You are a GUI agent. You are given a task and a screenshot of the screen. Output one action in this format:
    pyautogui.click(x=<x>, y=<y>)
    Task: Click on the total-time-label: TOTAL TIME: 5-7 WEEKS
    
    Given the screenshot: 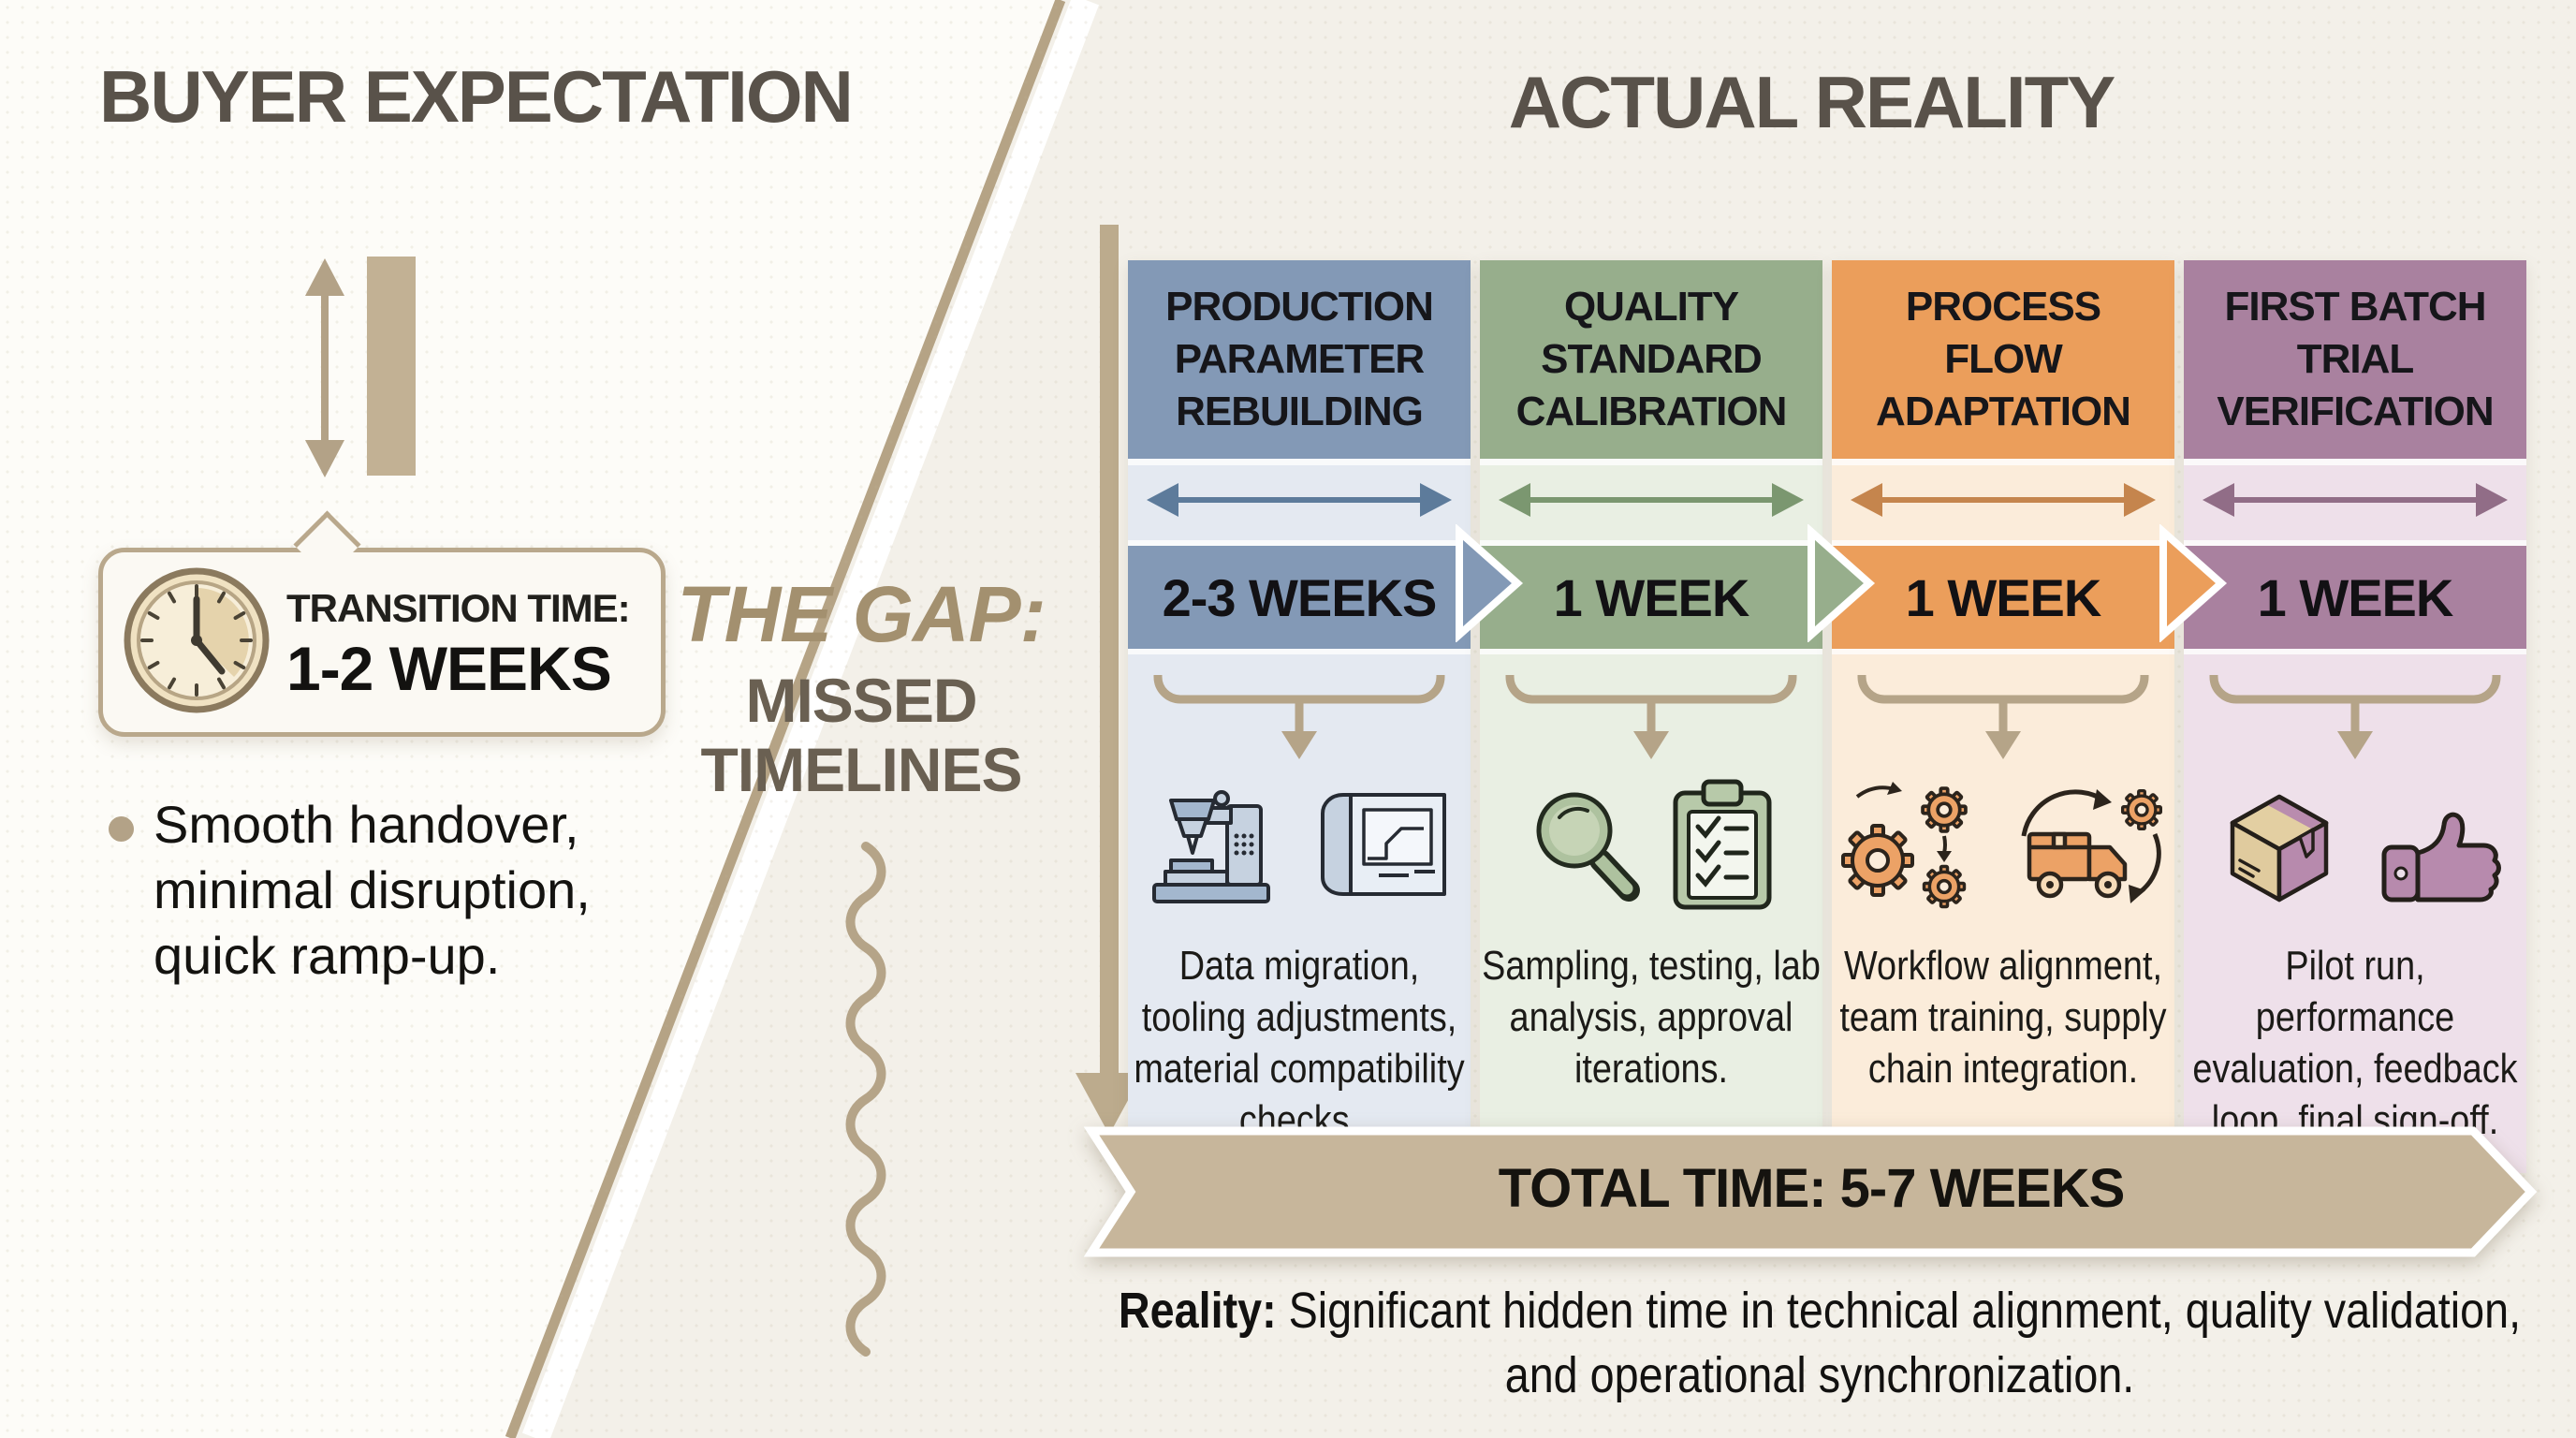 What is the action you would take?
    pyautogui.click(x=1812, y=1188)
    